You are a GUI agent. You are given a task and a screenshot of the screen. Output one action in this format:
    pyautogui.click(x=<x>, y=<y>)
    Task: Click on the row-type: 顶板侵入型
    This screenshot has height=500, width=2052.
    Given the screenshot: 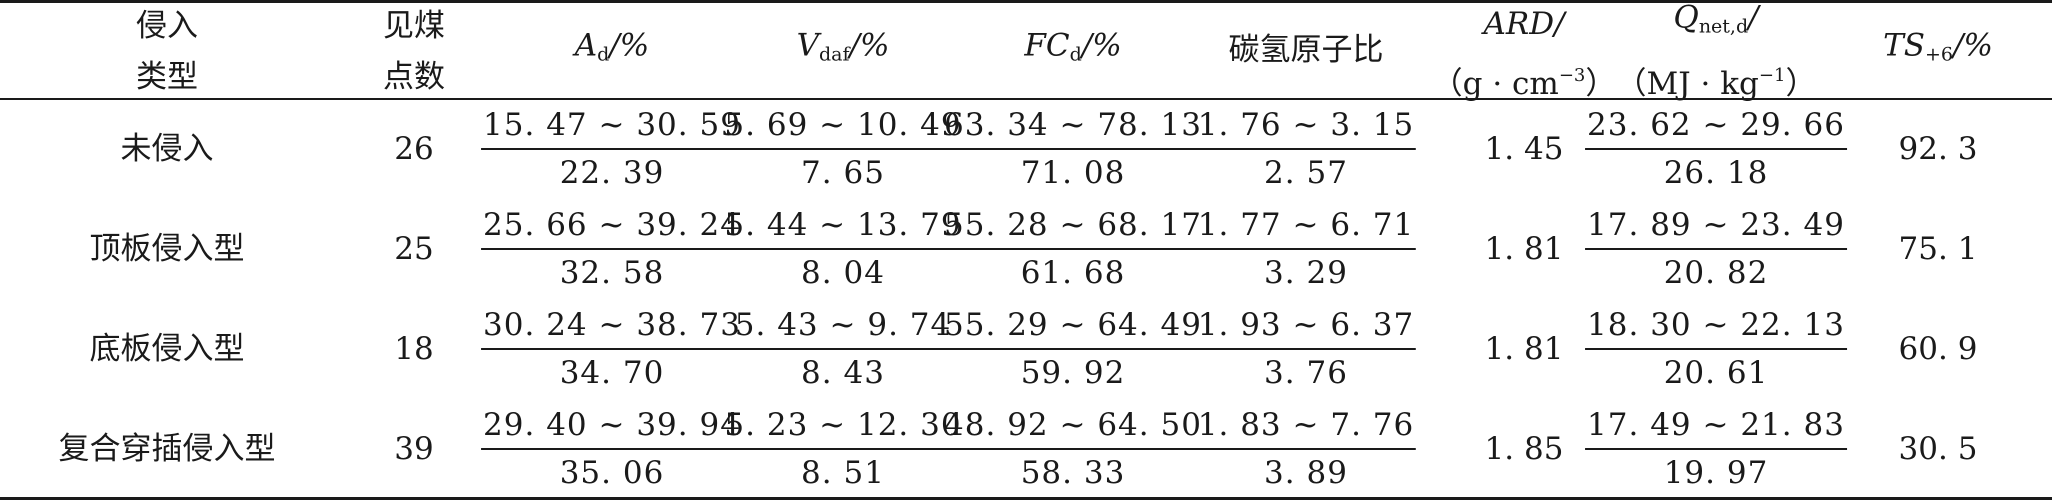 What is the action you would take?
    pyautogui.click(x=167, y=249)
    